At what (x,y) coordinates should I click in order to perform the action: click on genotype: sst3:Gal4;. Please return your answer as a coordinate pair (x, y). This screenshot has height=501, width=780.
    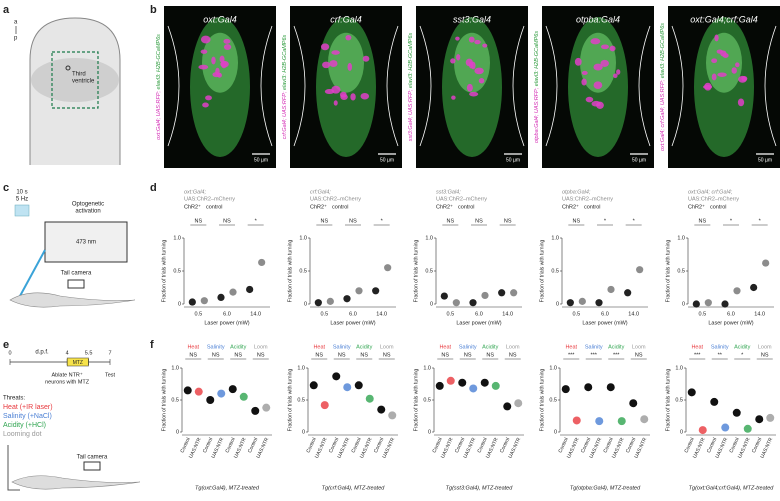
    Looking at the image, I should click on (448, 192).